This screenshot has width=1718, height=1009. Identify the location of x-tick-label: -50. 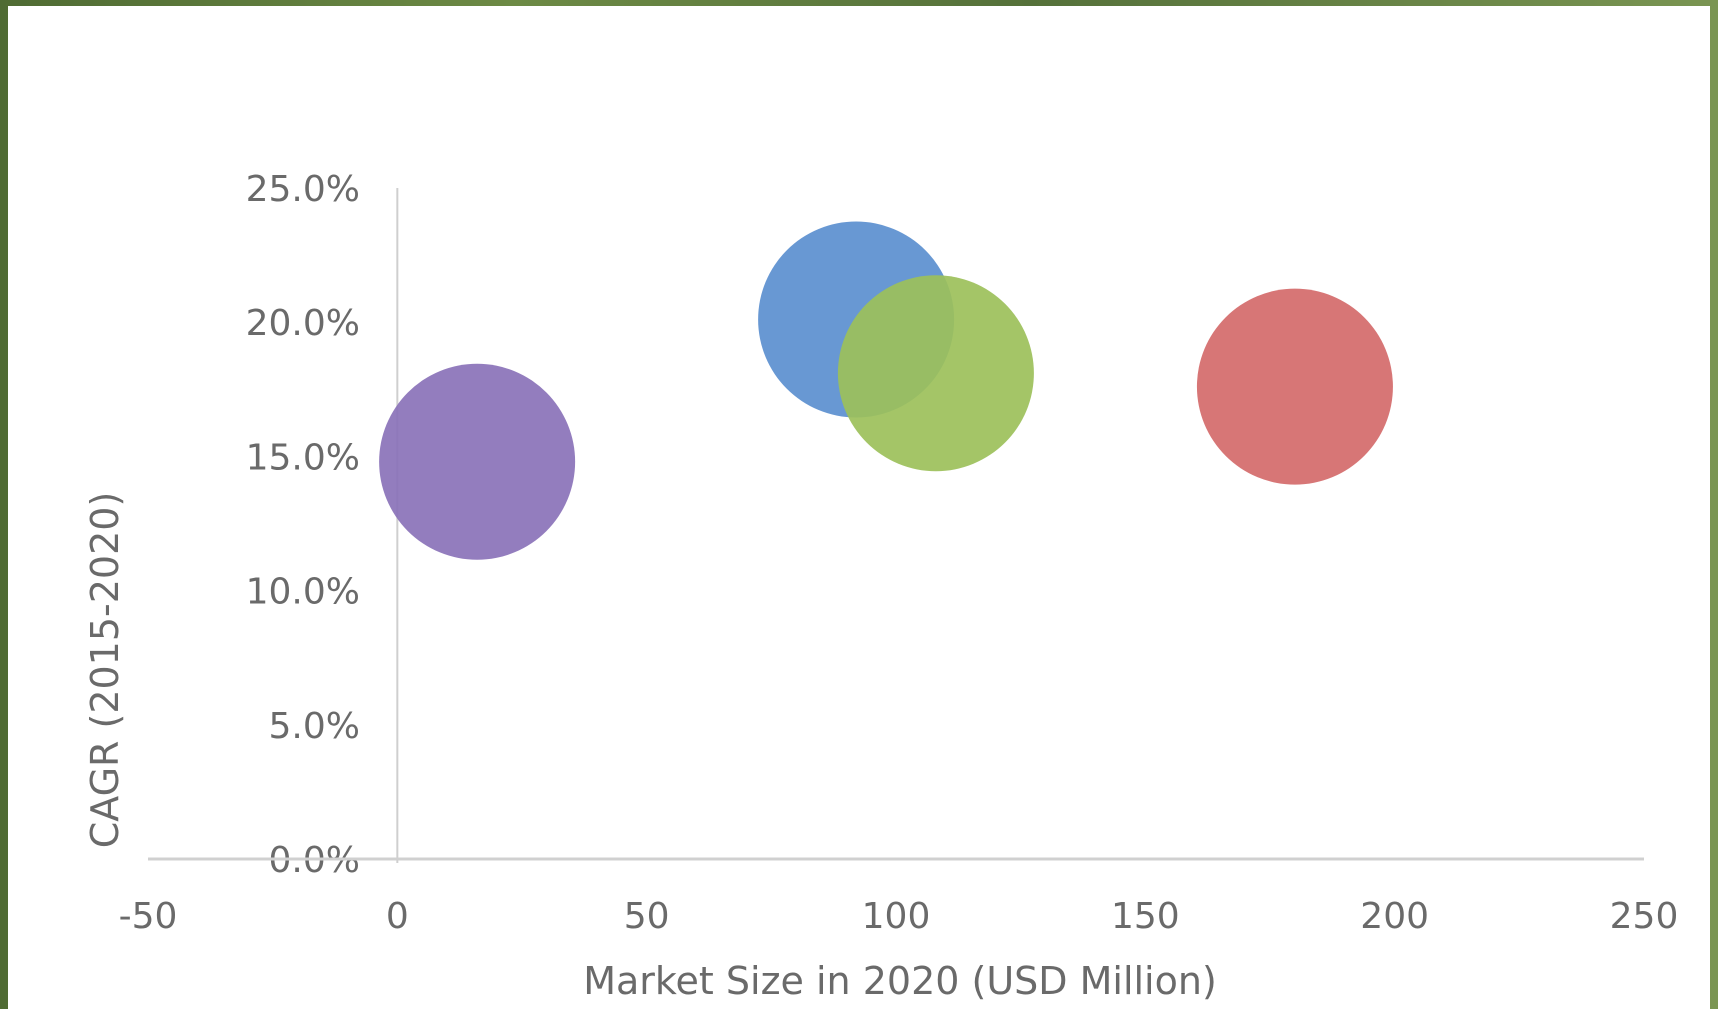
(148, 916).